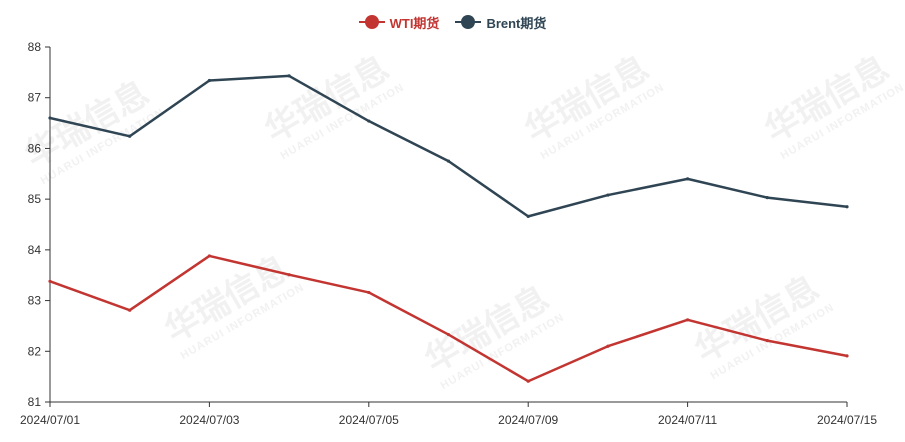 The width and height of the screenshot is (905, 442). What do you see at coordinates (35, 301) in the screenshot?
I see `y-tick-label: 83` at bounding box center [35, 301].